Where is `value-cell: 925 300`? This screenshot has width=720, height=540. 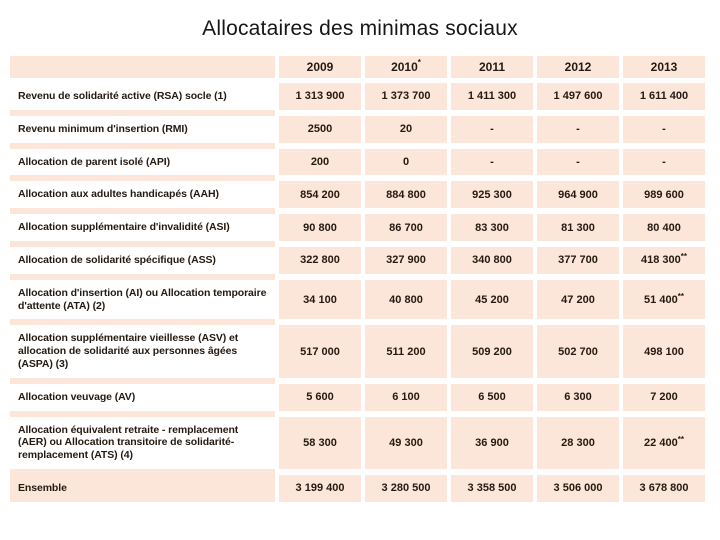
value-cell: 925 300 is located at coordinates (490, 198).